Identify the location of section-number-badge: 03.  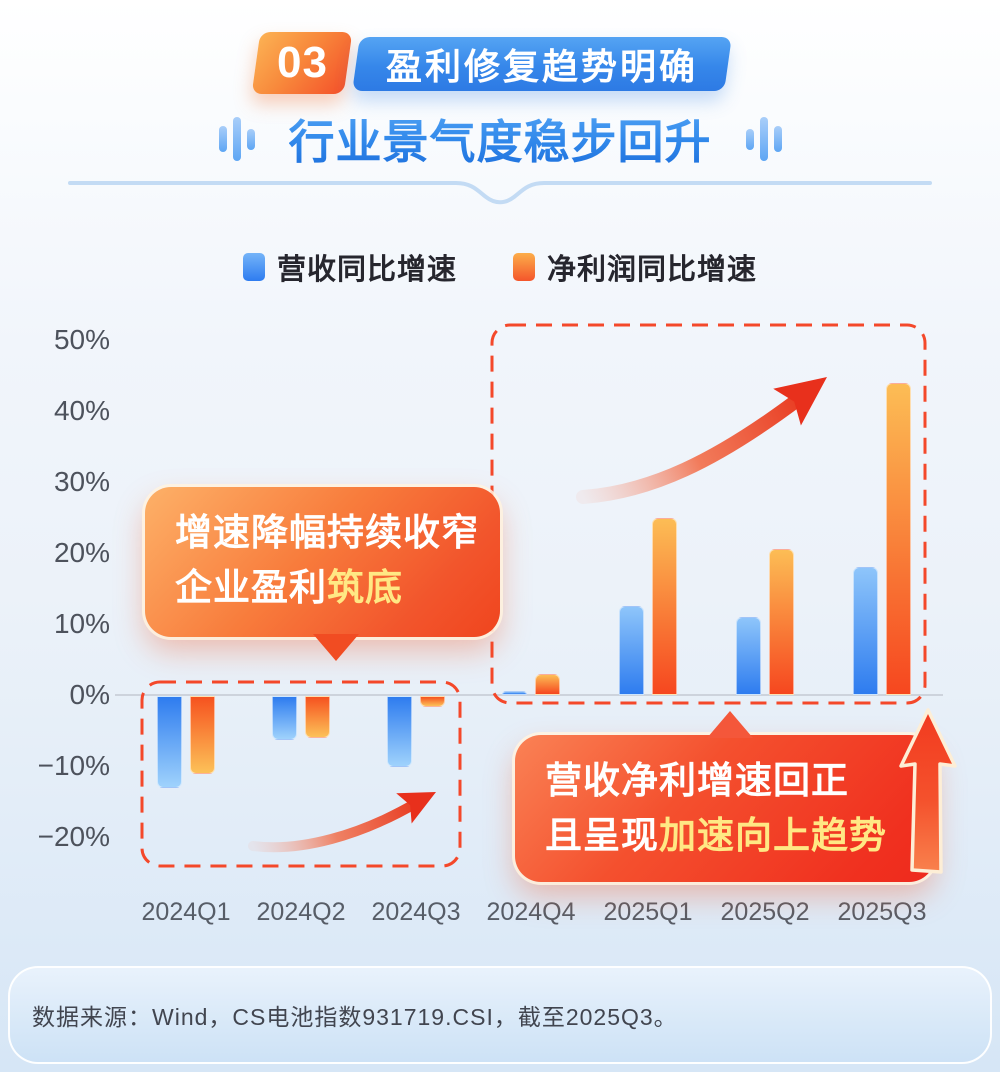
(302, 63).